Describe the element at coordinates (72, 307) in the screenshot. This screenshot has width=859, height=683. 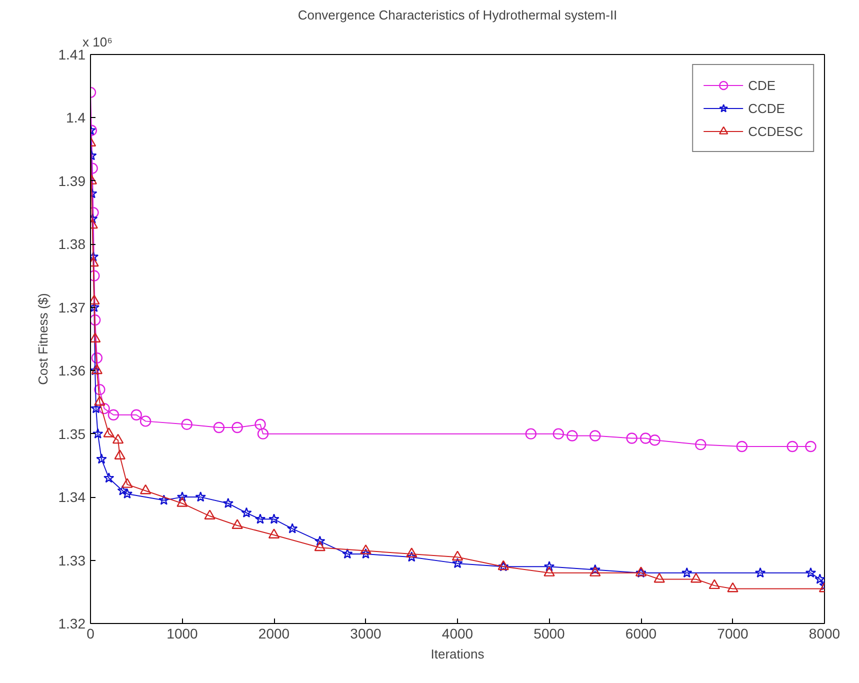
I see `y-tick-label: 1.37` at that location.